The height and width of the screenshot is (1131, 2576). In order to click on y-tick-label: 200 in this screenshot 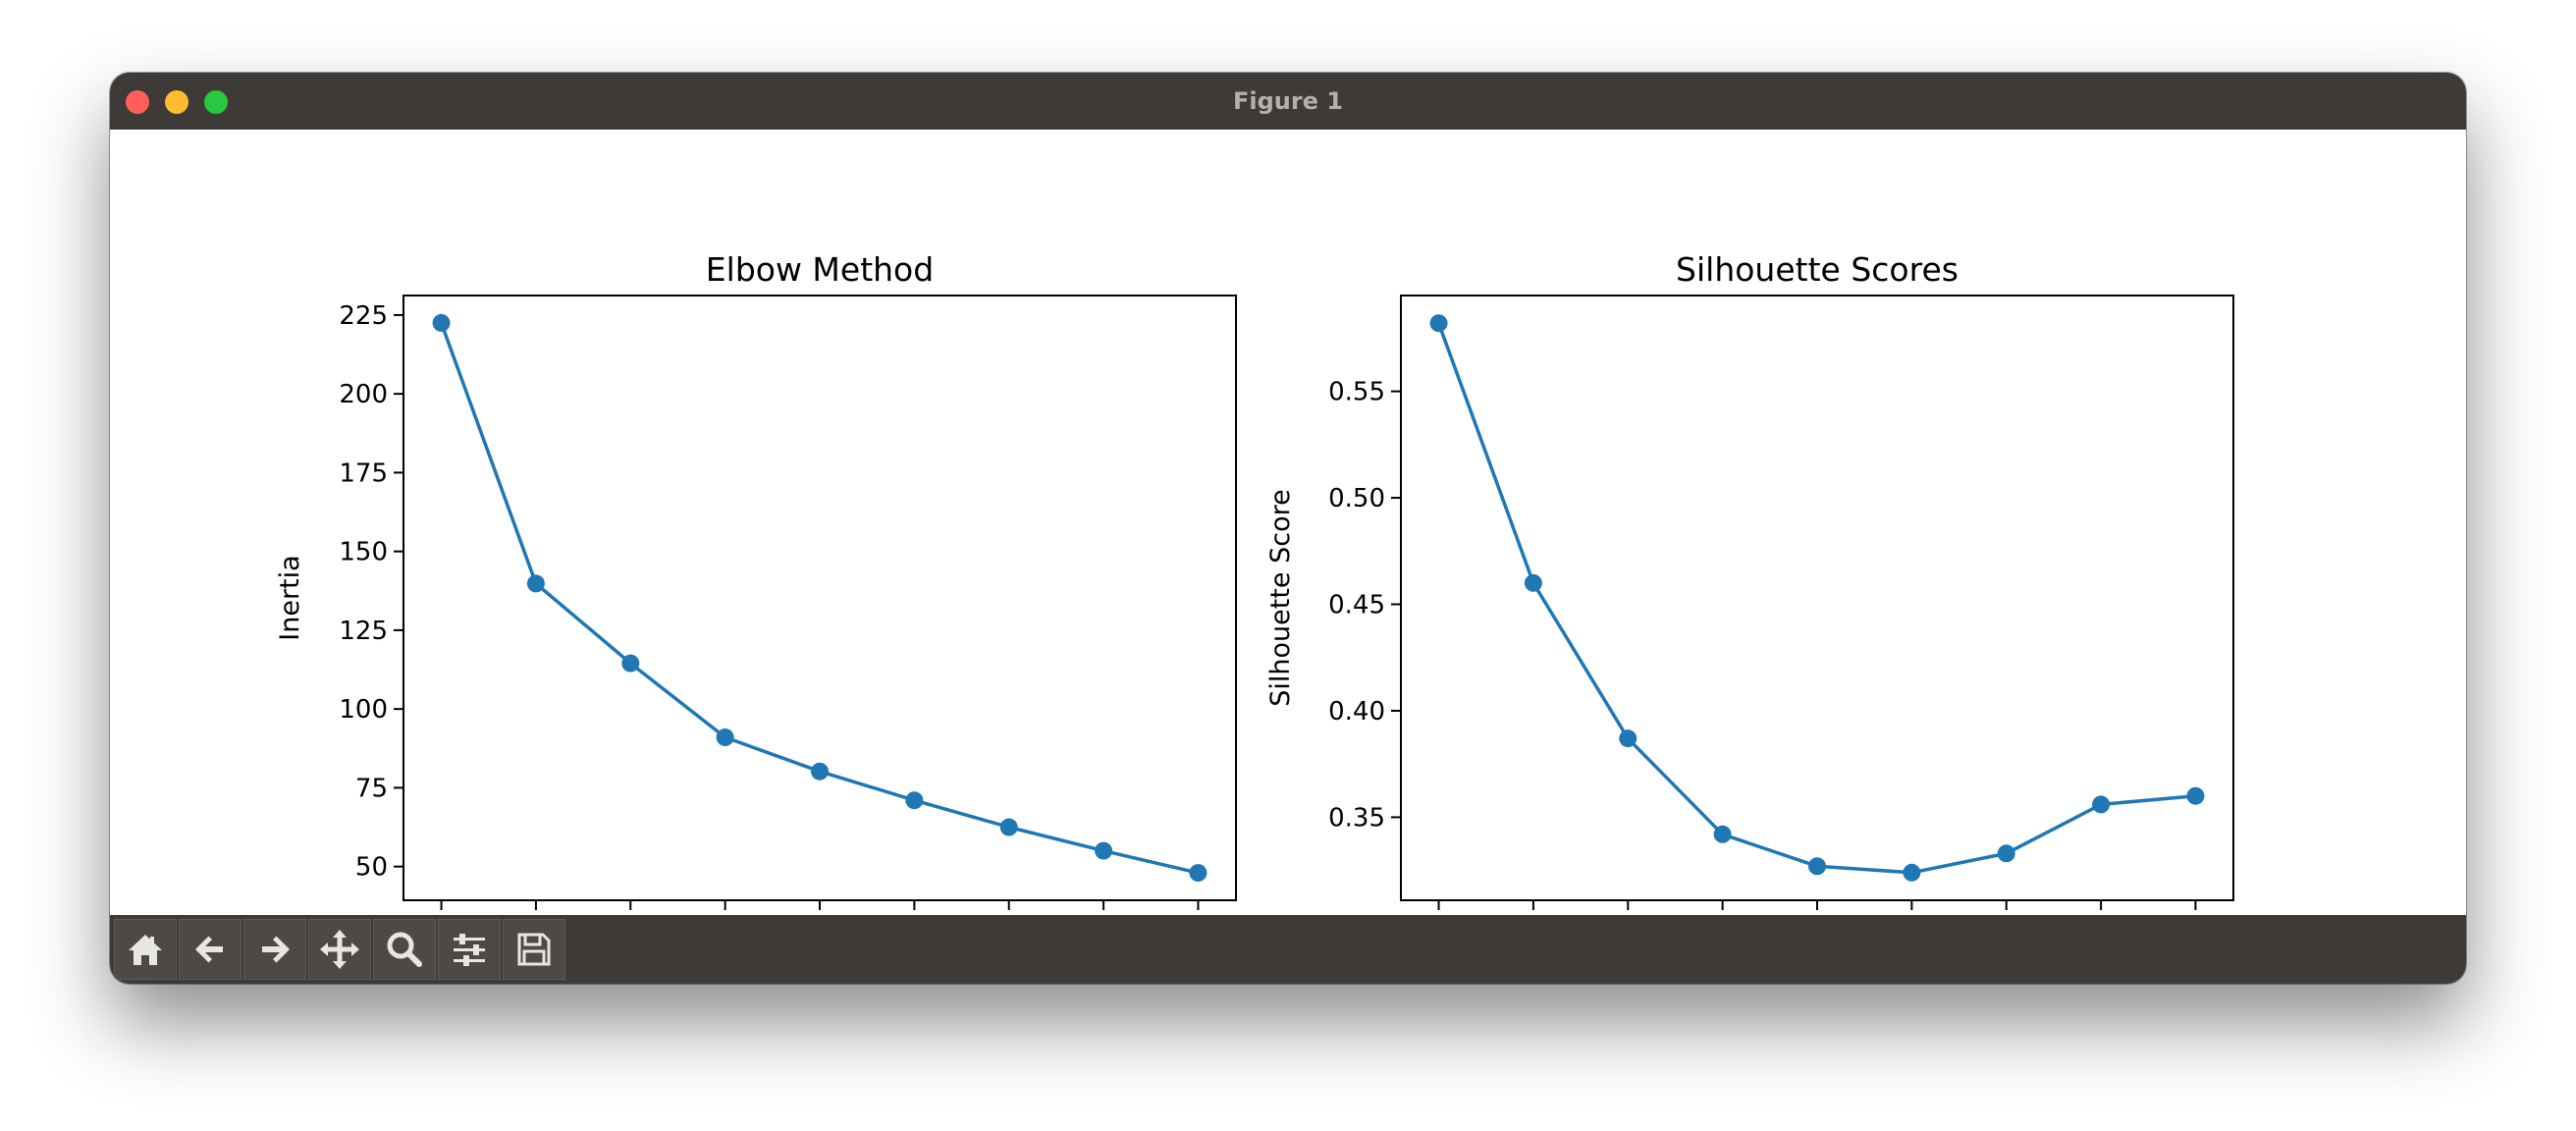, I will do `click(363, 395)`.